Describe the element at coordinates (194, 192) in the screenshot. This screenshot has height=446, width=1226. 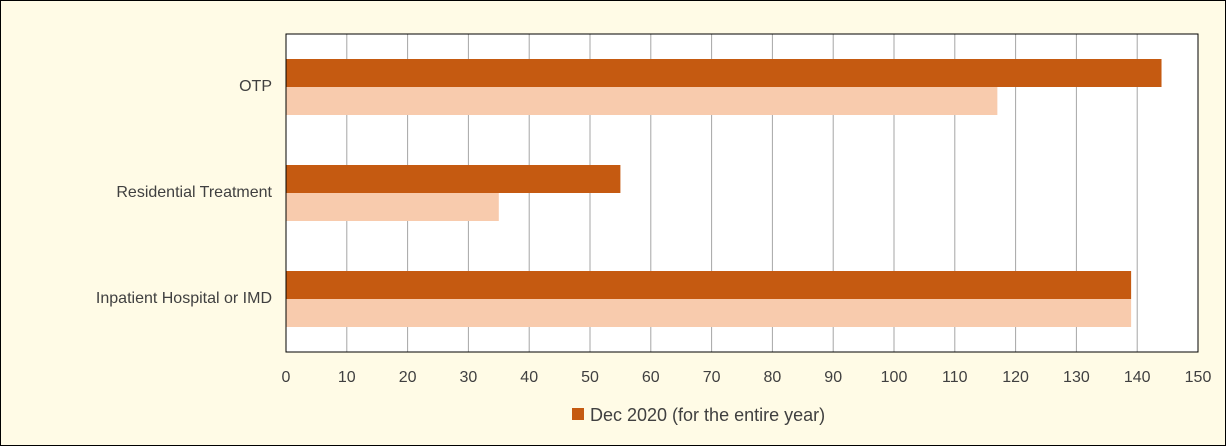
I see `category-label: Residential Treatment` at that location.